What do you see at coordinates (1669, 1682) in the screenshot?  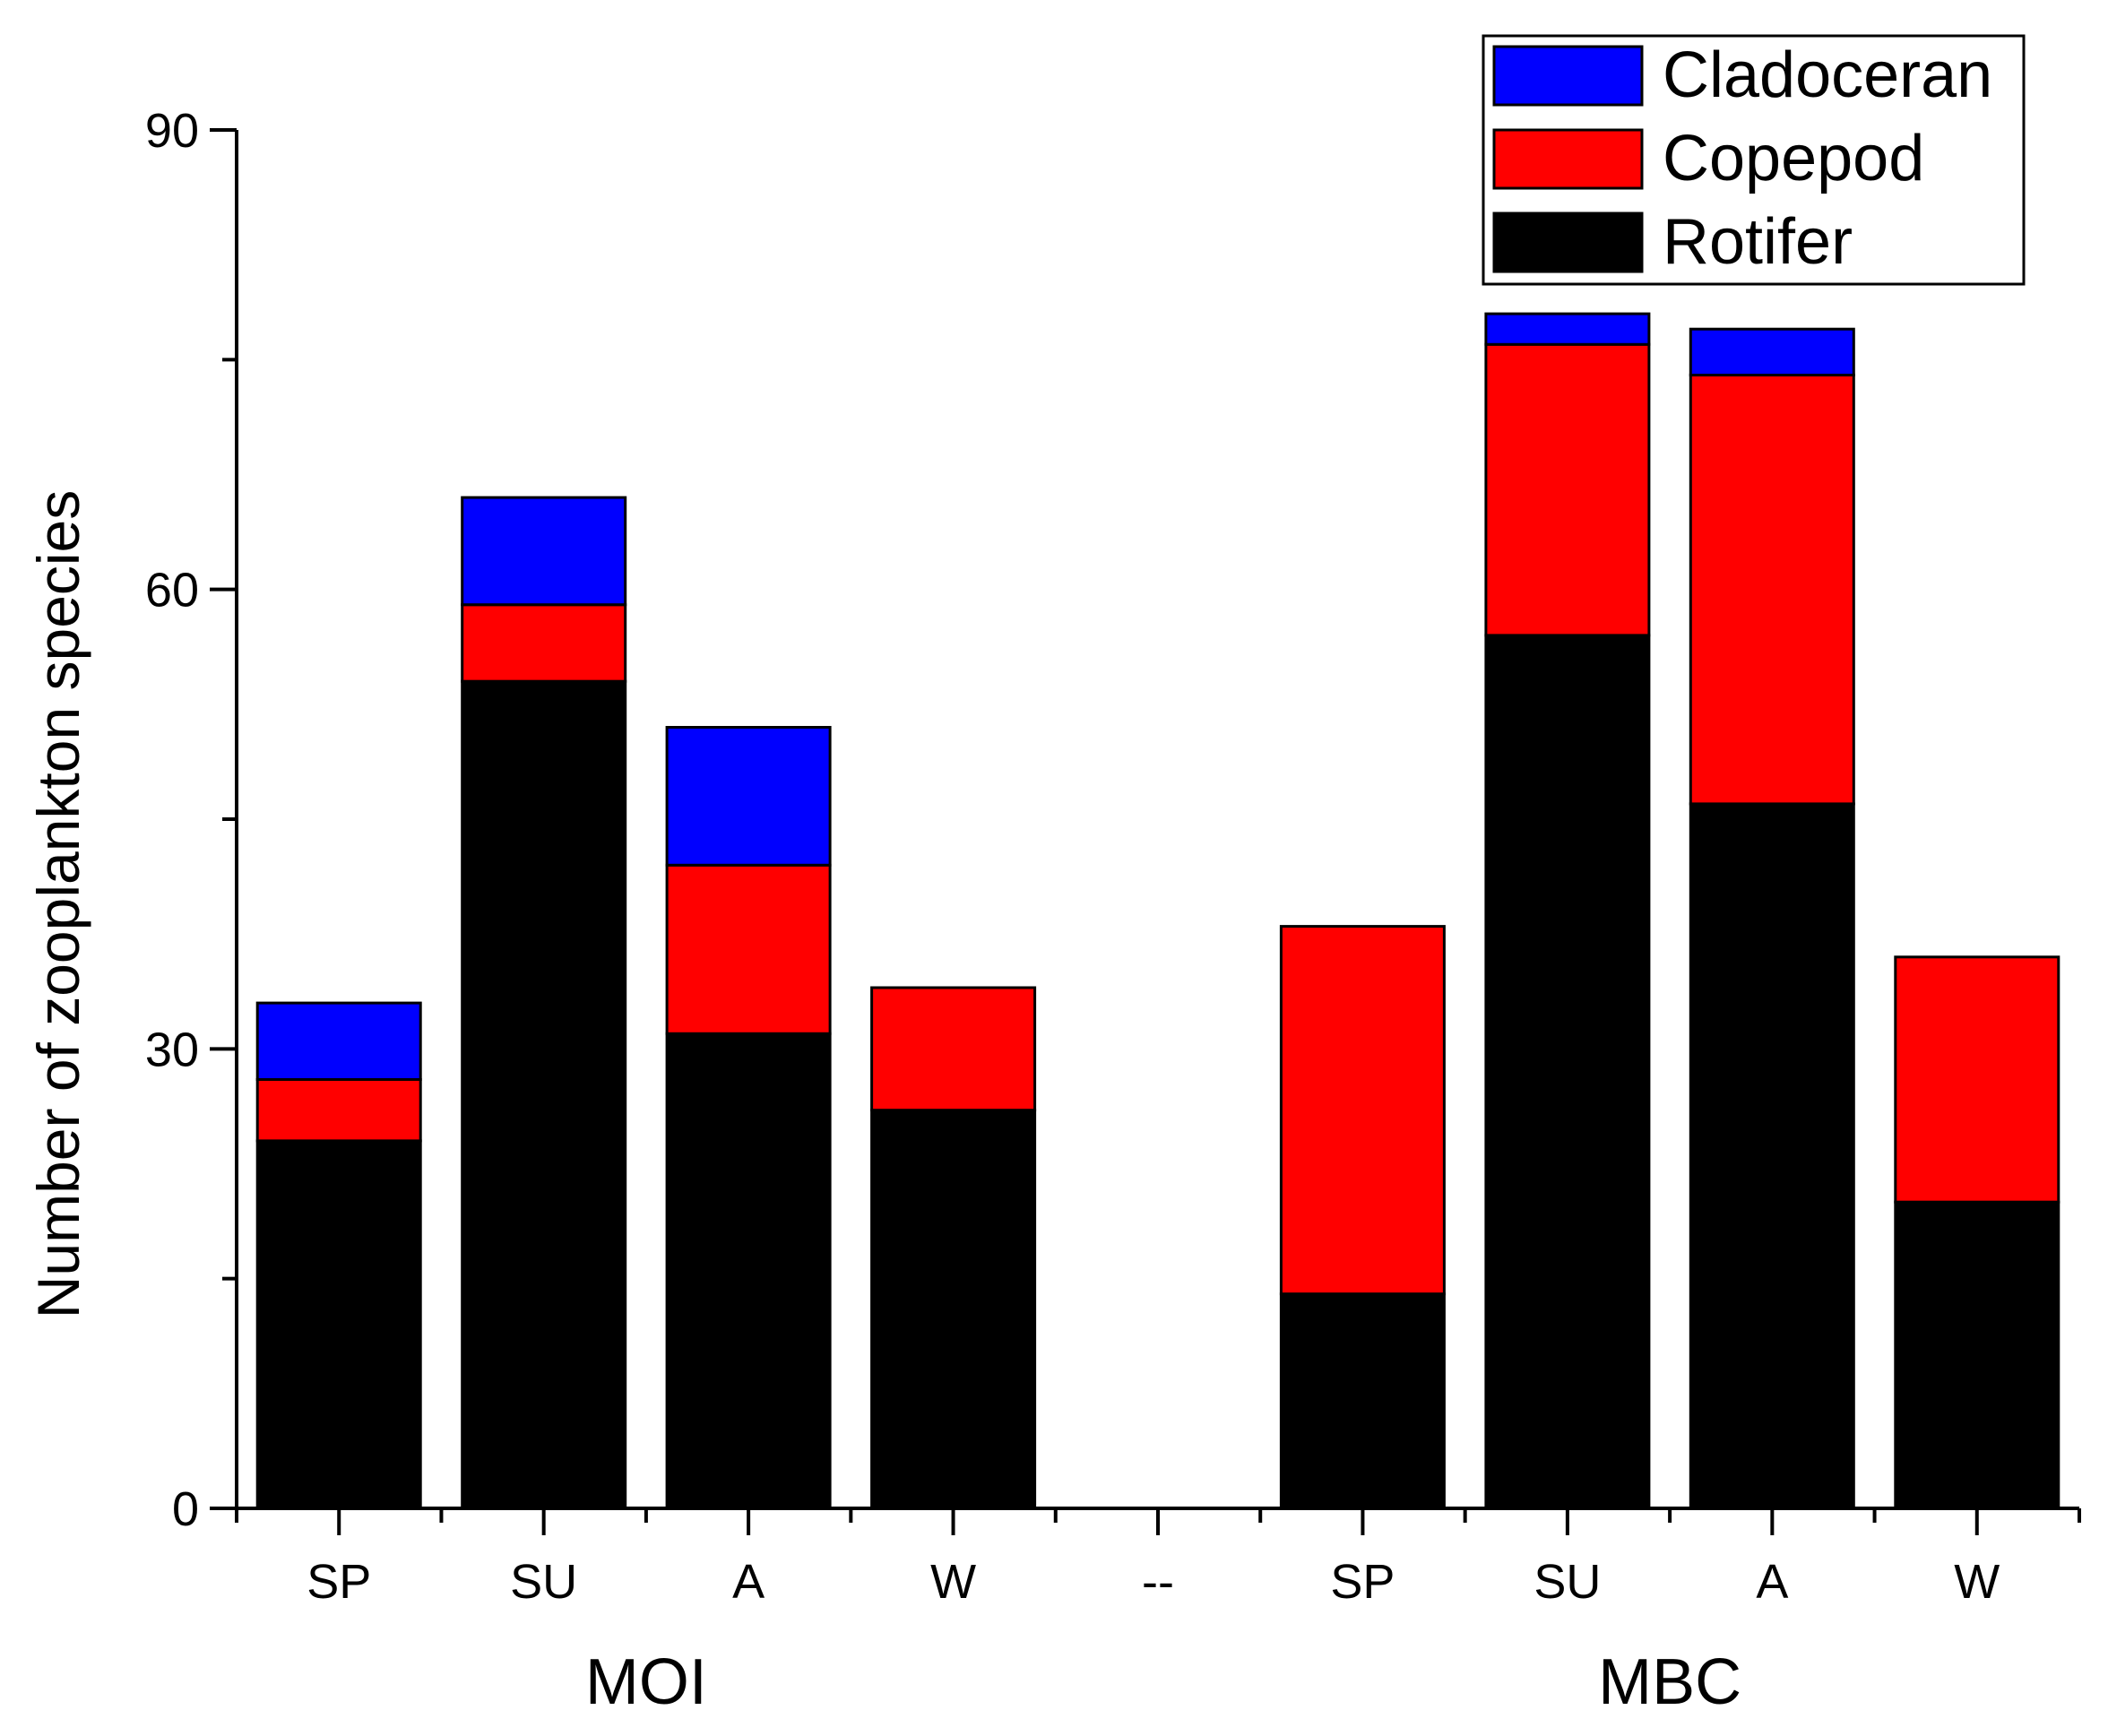 I see `group-label-mbc: MBC` at bounding box center [1669, 1682].